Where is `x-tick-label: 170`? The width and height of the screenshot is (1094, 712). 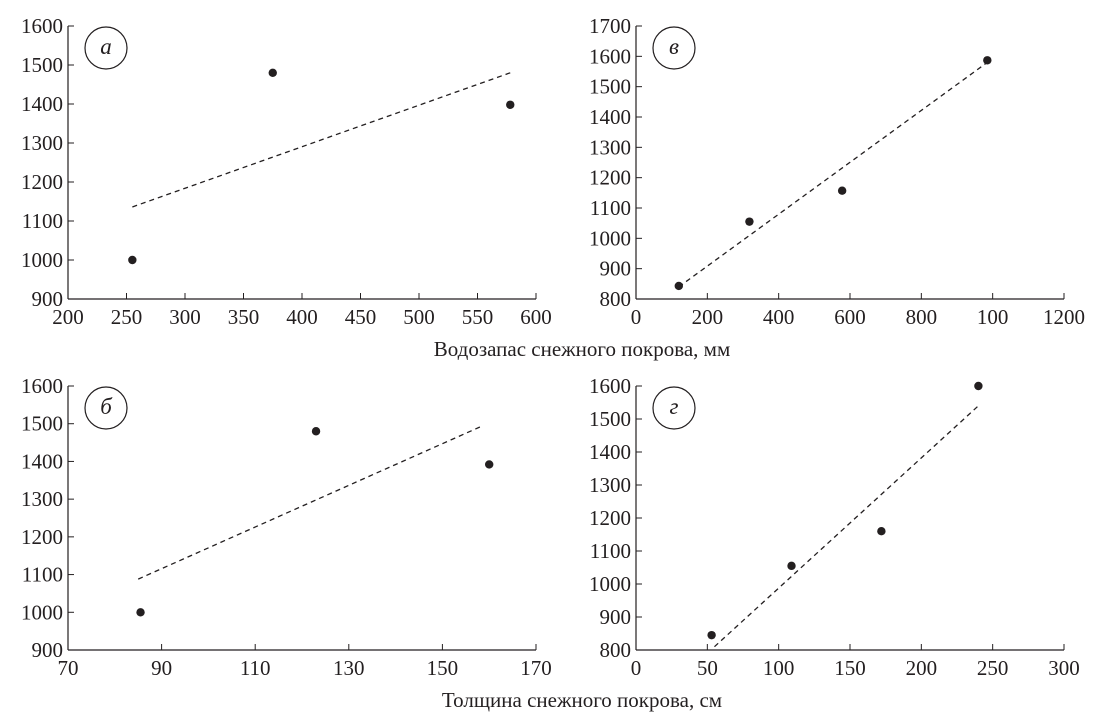
x-tick-label: 170 is located at coordinates (536, 668).